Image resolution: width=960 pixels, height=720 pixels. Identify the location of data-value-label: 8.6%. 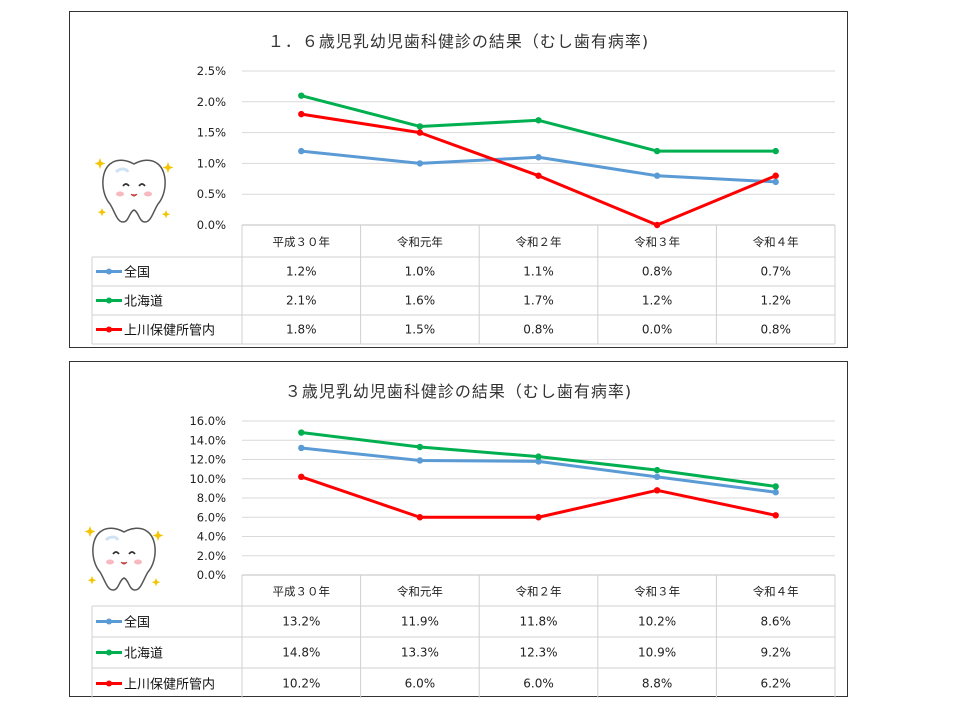
(775, 622).